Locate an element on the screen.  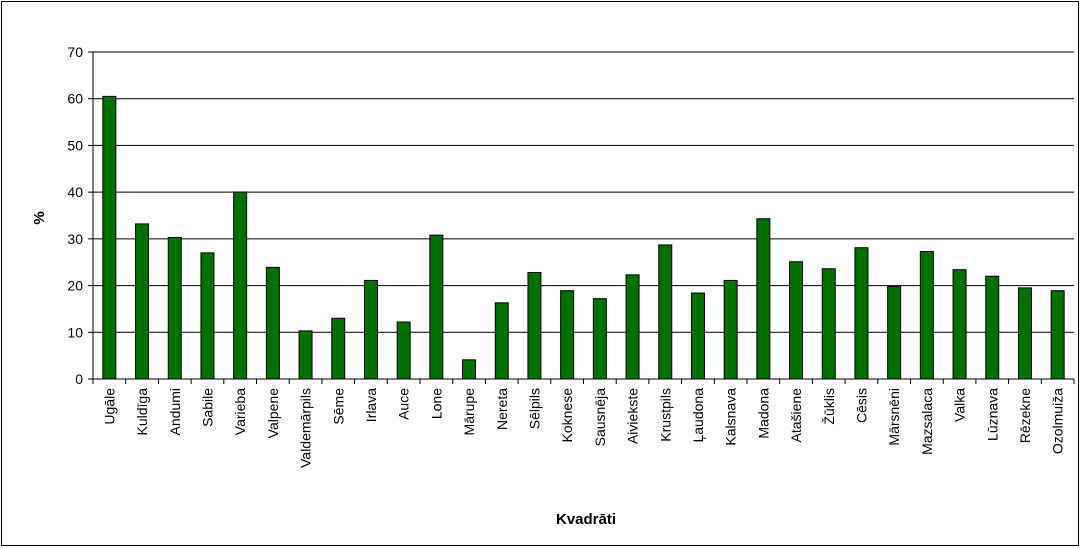
x-tick-label: Krustpils is located at coordinates (665, 415).